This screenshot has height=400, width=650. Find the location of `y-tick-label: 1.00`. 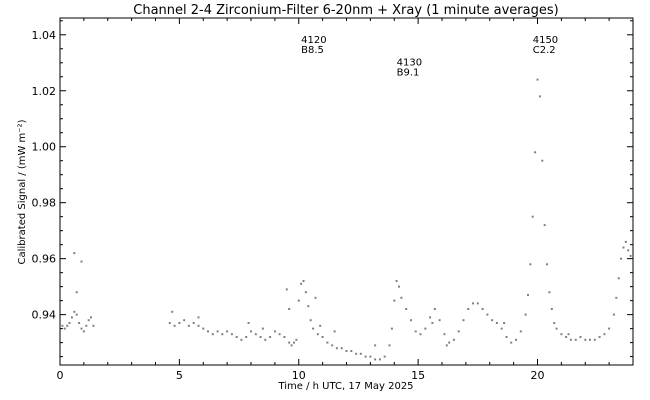

y-tick-label: 1.00 is located at coordinates (44, 147).